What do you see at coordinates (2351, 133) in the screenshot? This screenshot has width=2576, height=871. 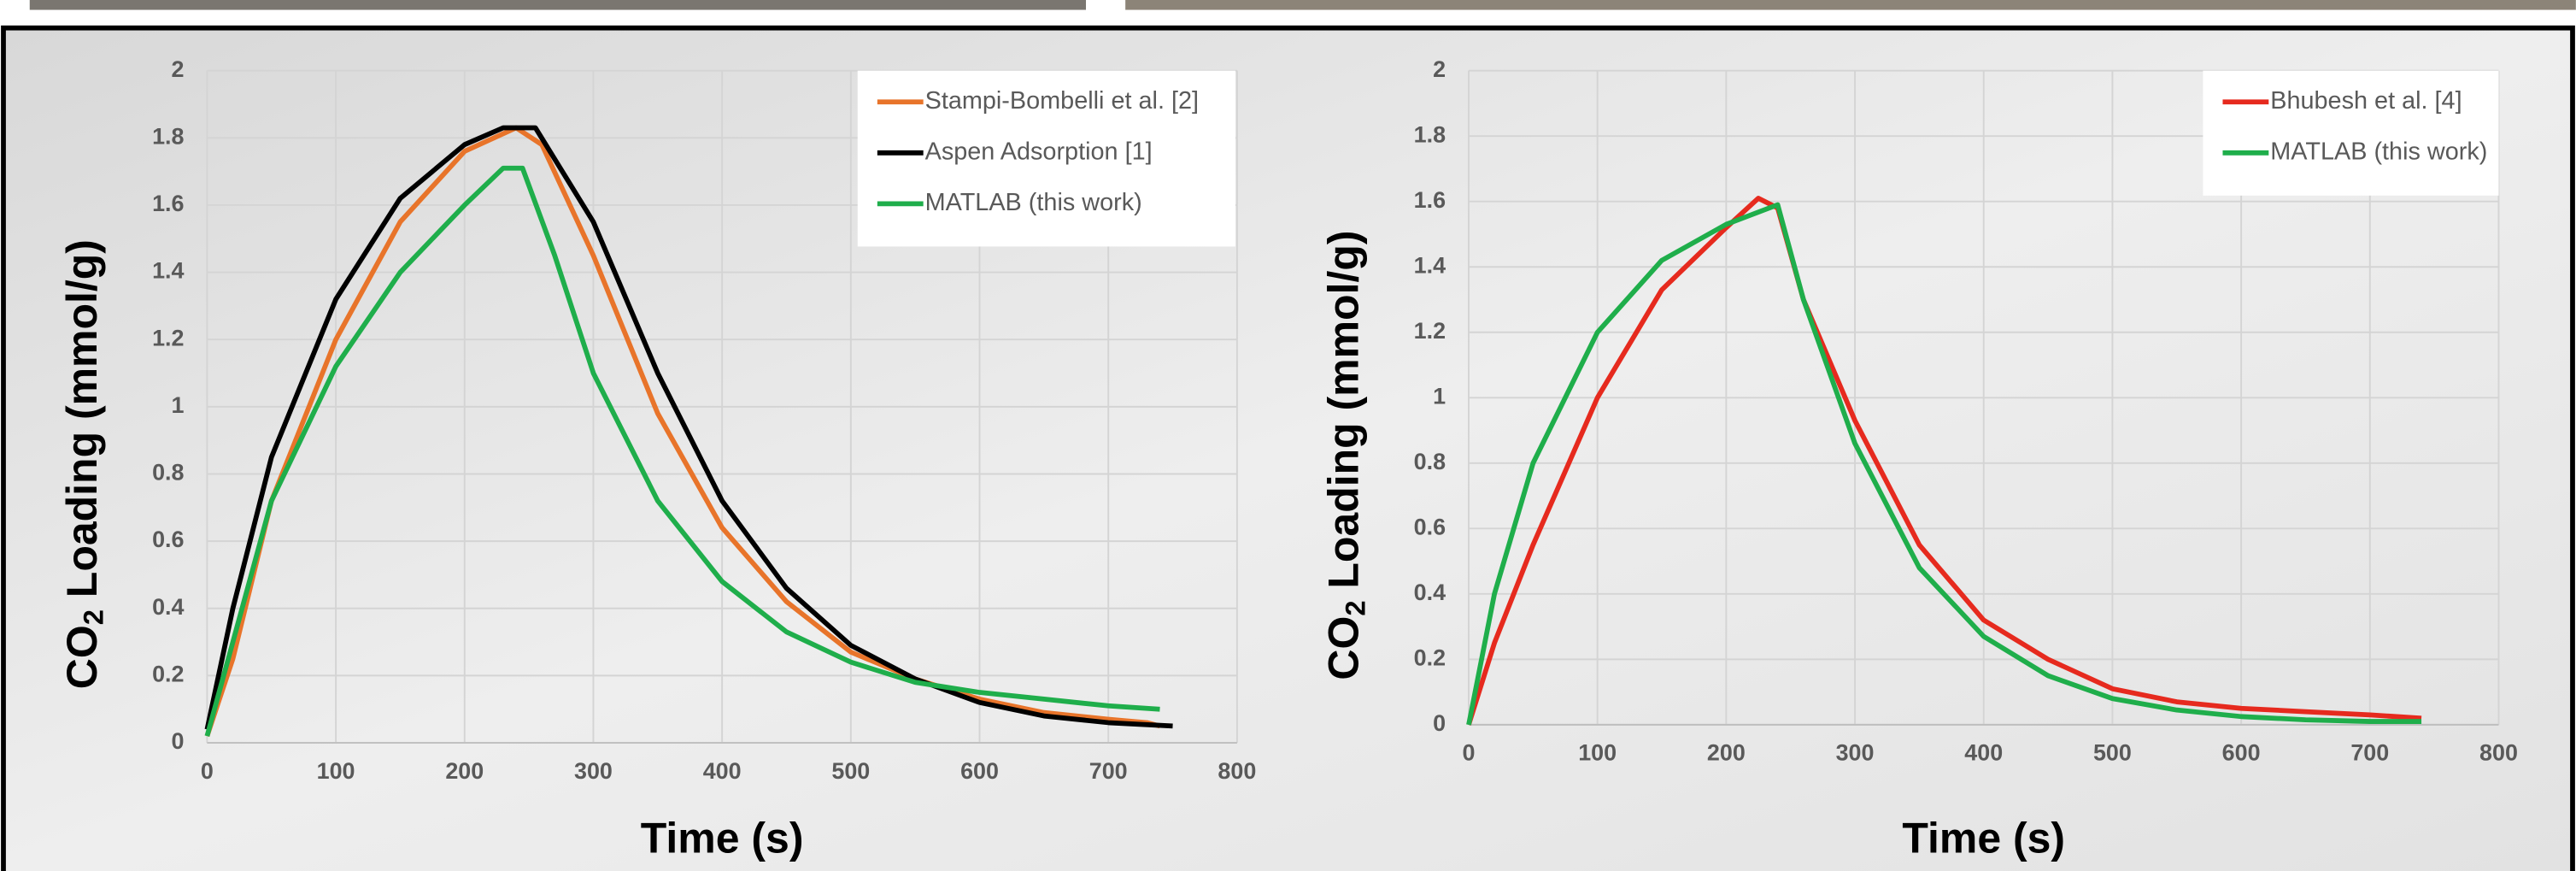 I see `legend-box` at bounding box center [2351, 133].